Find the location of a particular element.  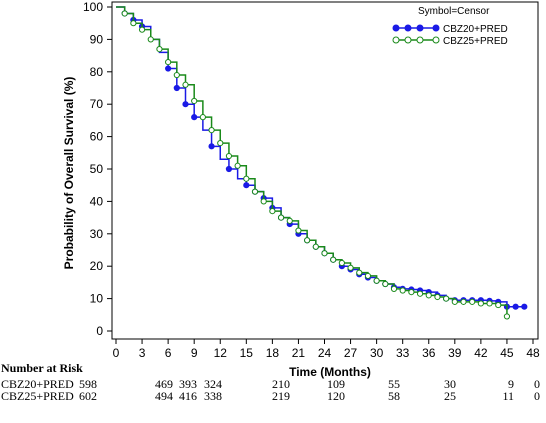

risk-count: 9 is located at coordinates (511, 384).